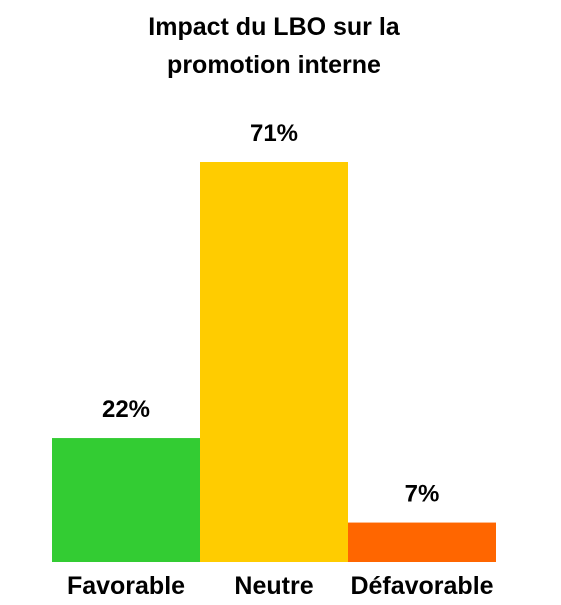  I want to click on chart-title: Impact du LBO sur la promotion interne, so click(274, 46).